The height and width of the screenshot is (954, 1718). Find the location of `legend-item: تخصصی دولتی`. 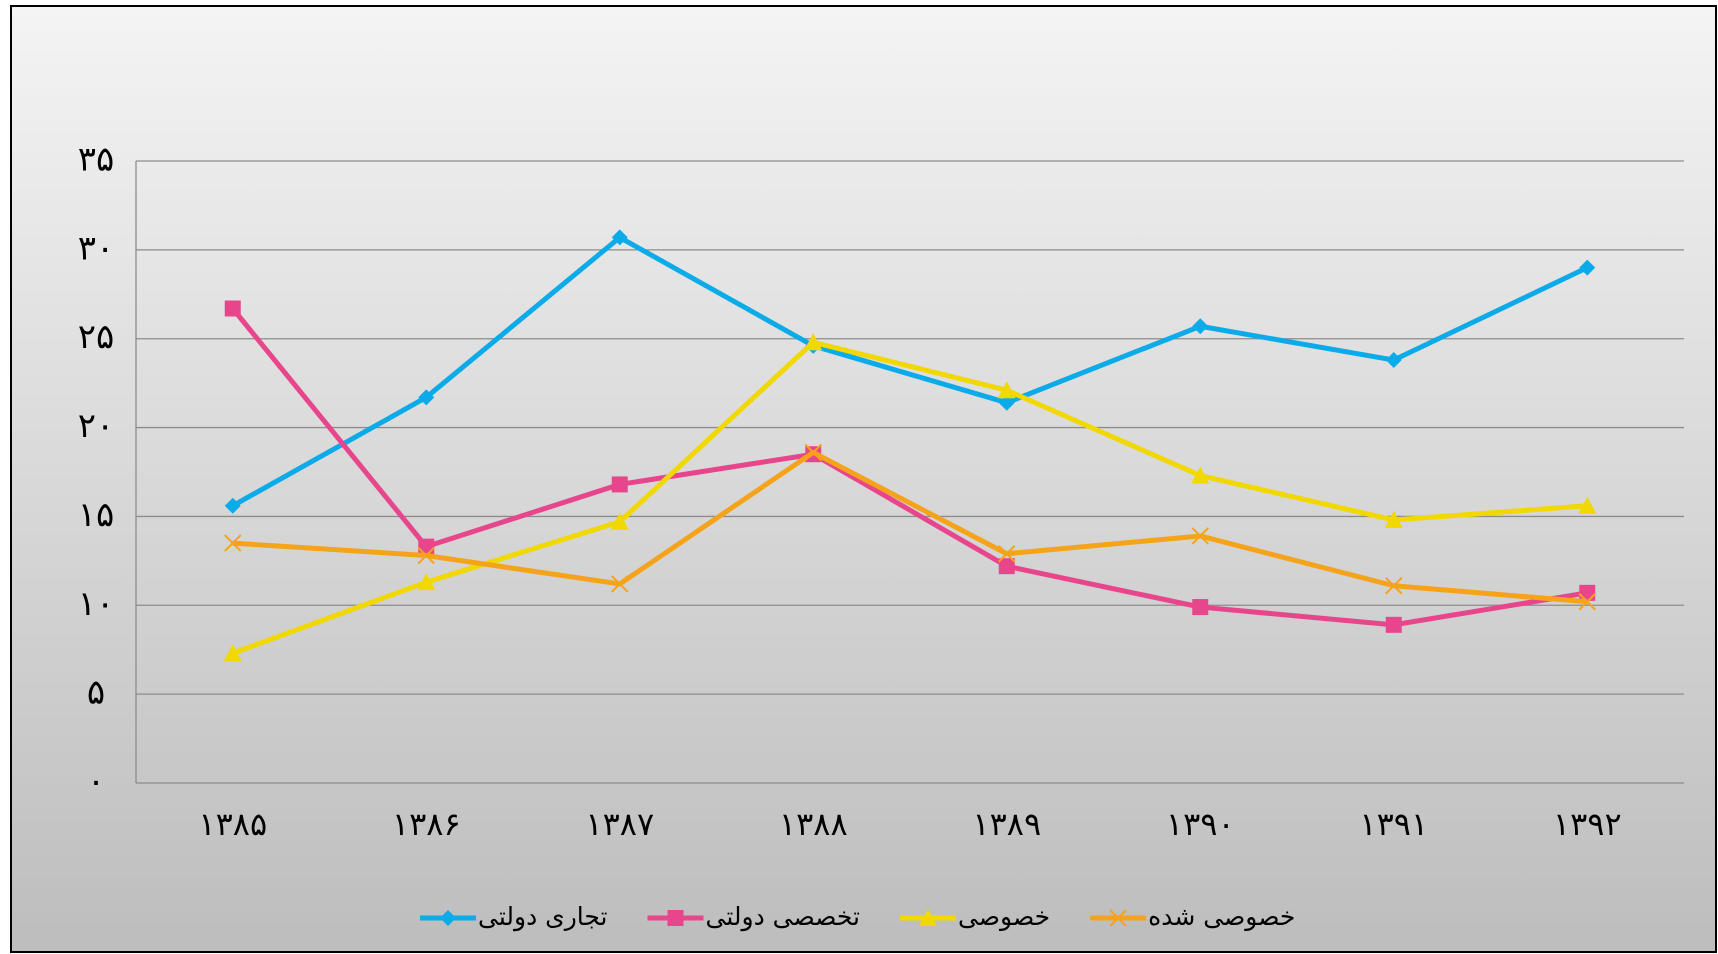

legend-item: تخصصی دولتی is located at coordinates (753, 917).